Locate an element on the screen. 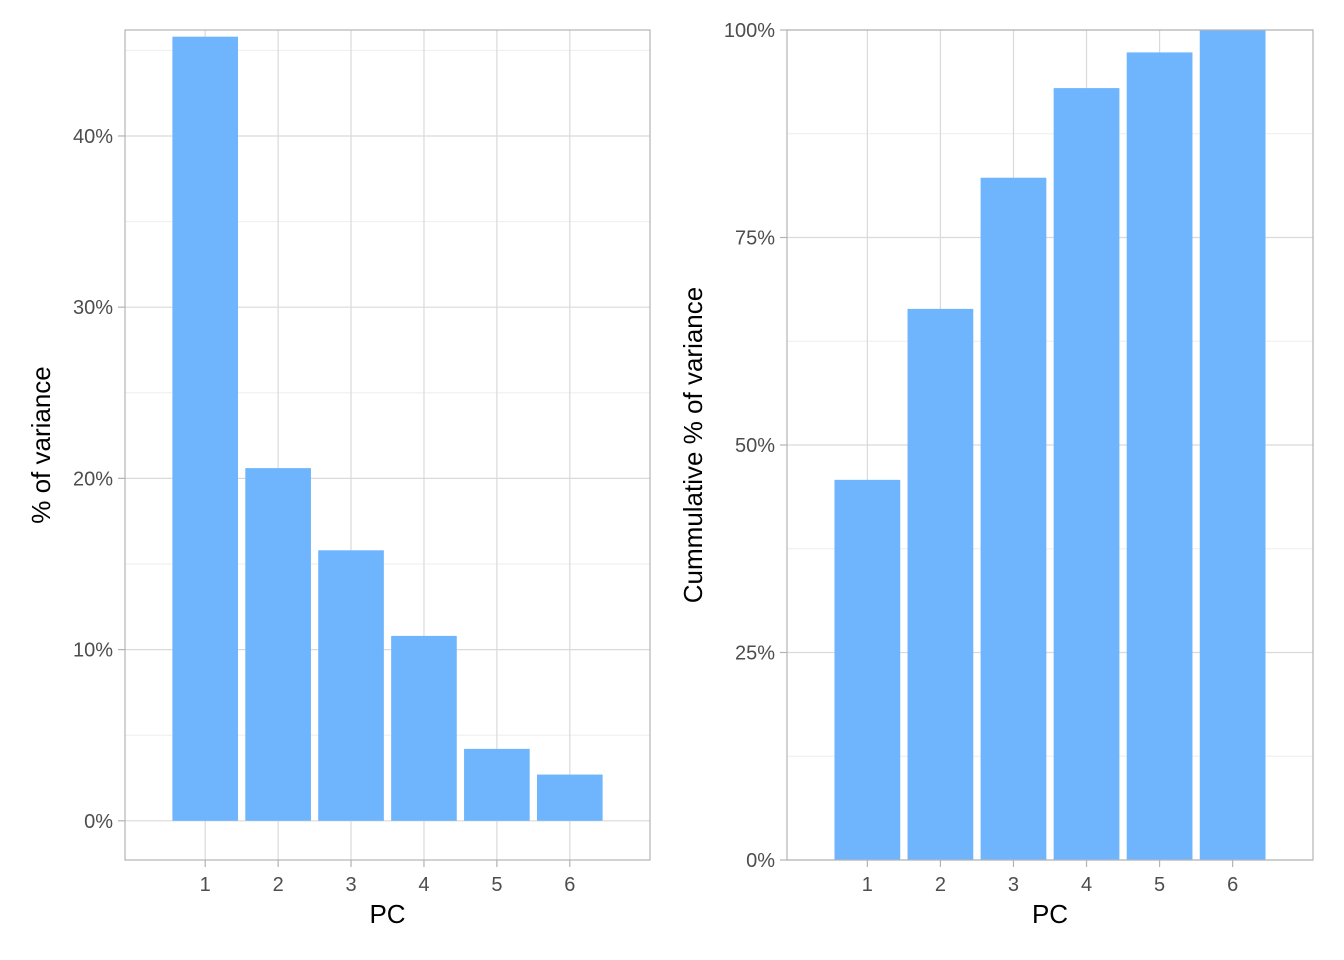 The image size is (1344, 960). y-tick-label: 40% is located at coordinates (93, 137).